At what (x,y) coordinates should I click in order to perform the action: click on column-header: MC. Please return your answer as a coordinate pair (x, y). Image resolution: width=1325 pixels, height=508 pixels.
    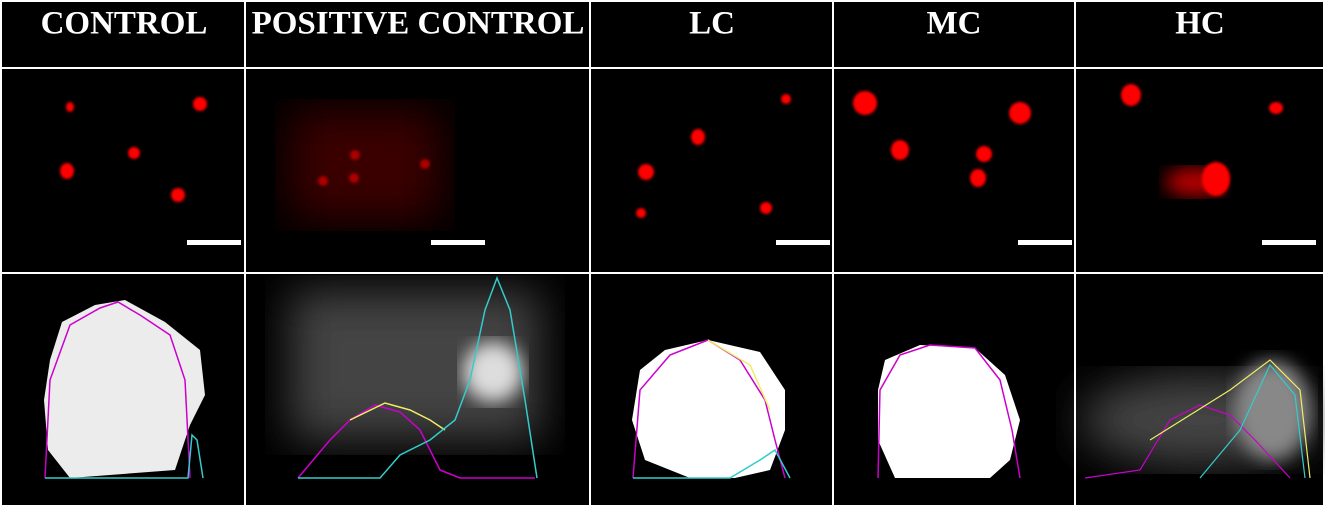
    Looking at the image, I should click on (954, 24).